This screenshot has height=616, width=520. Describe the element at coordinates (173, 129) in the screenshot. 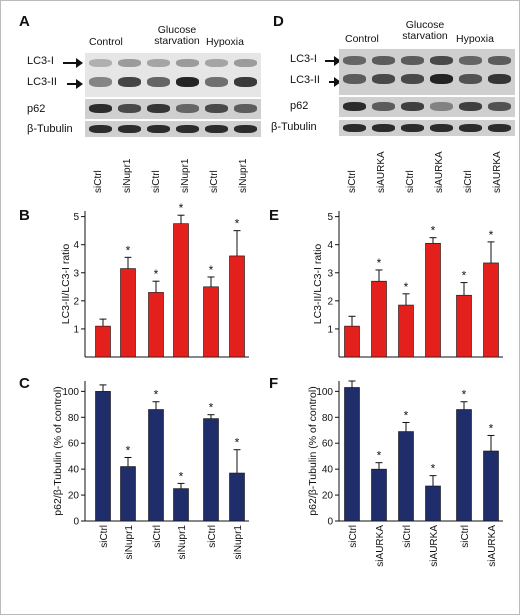

I see `blot-strip-tubulin` at that location.